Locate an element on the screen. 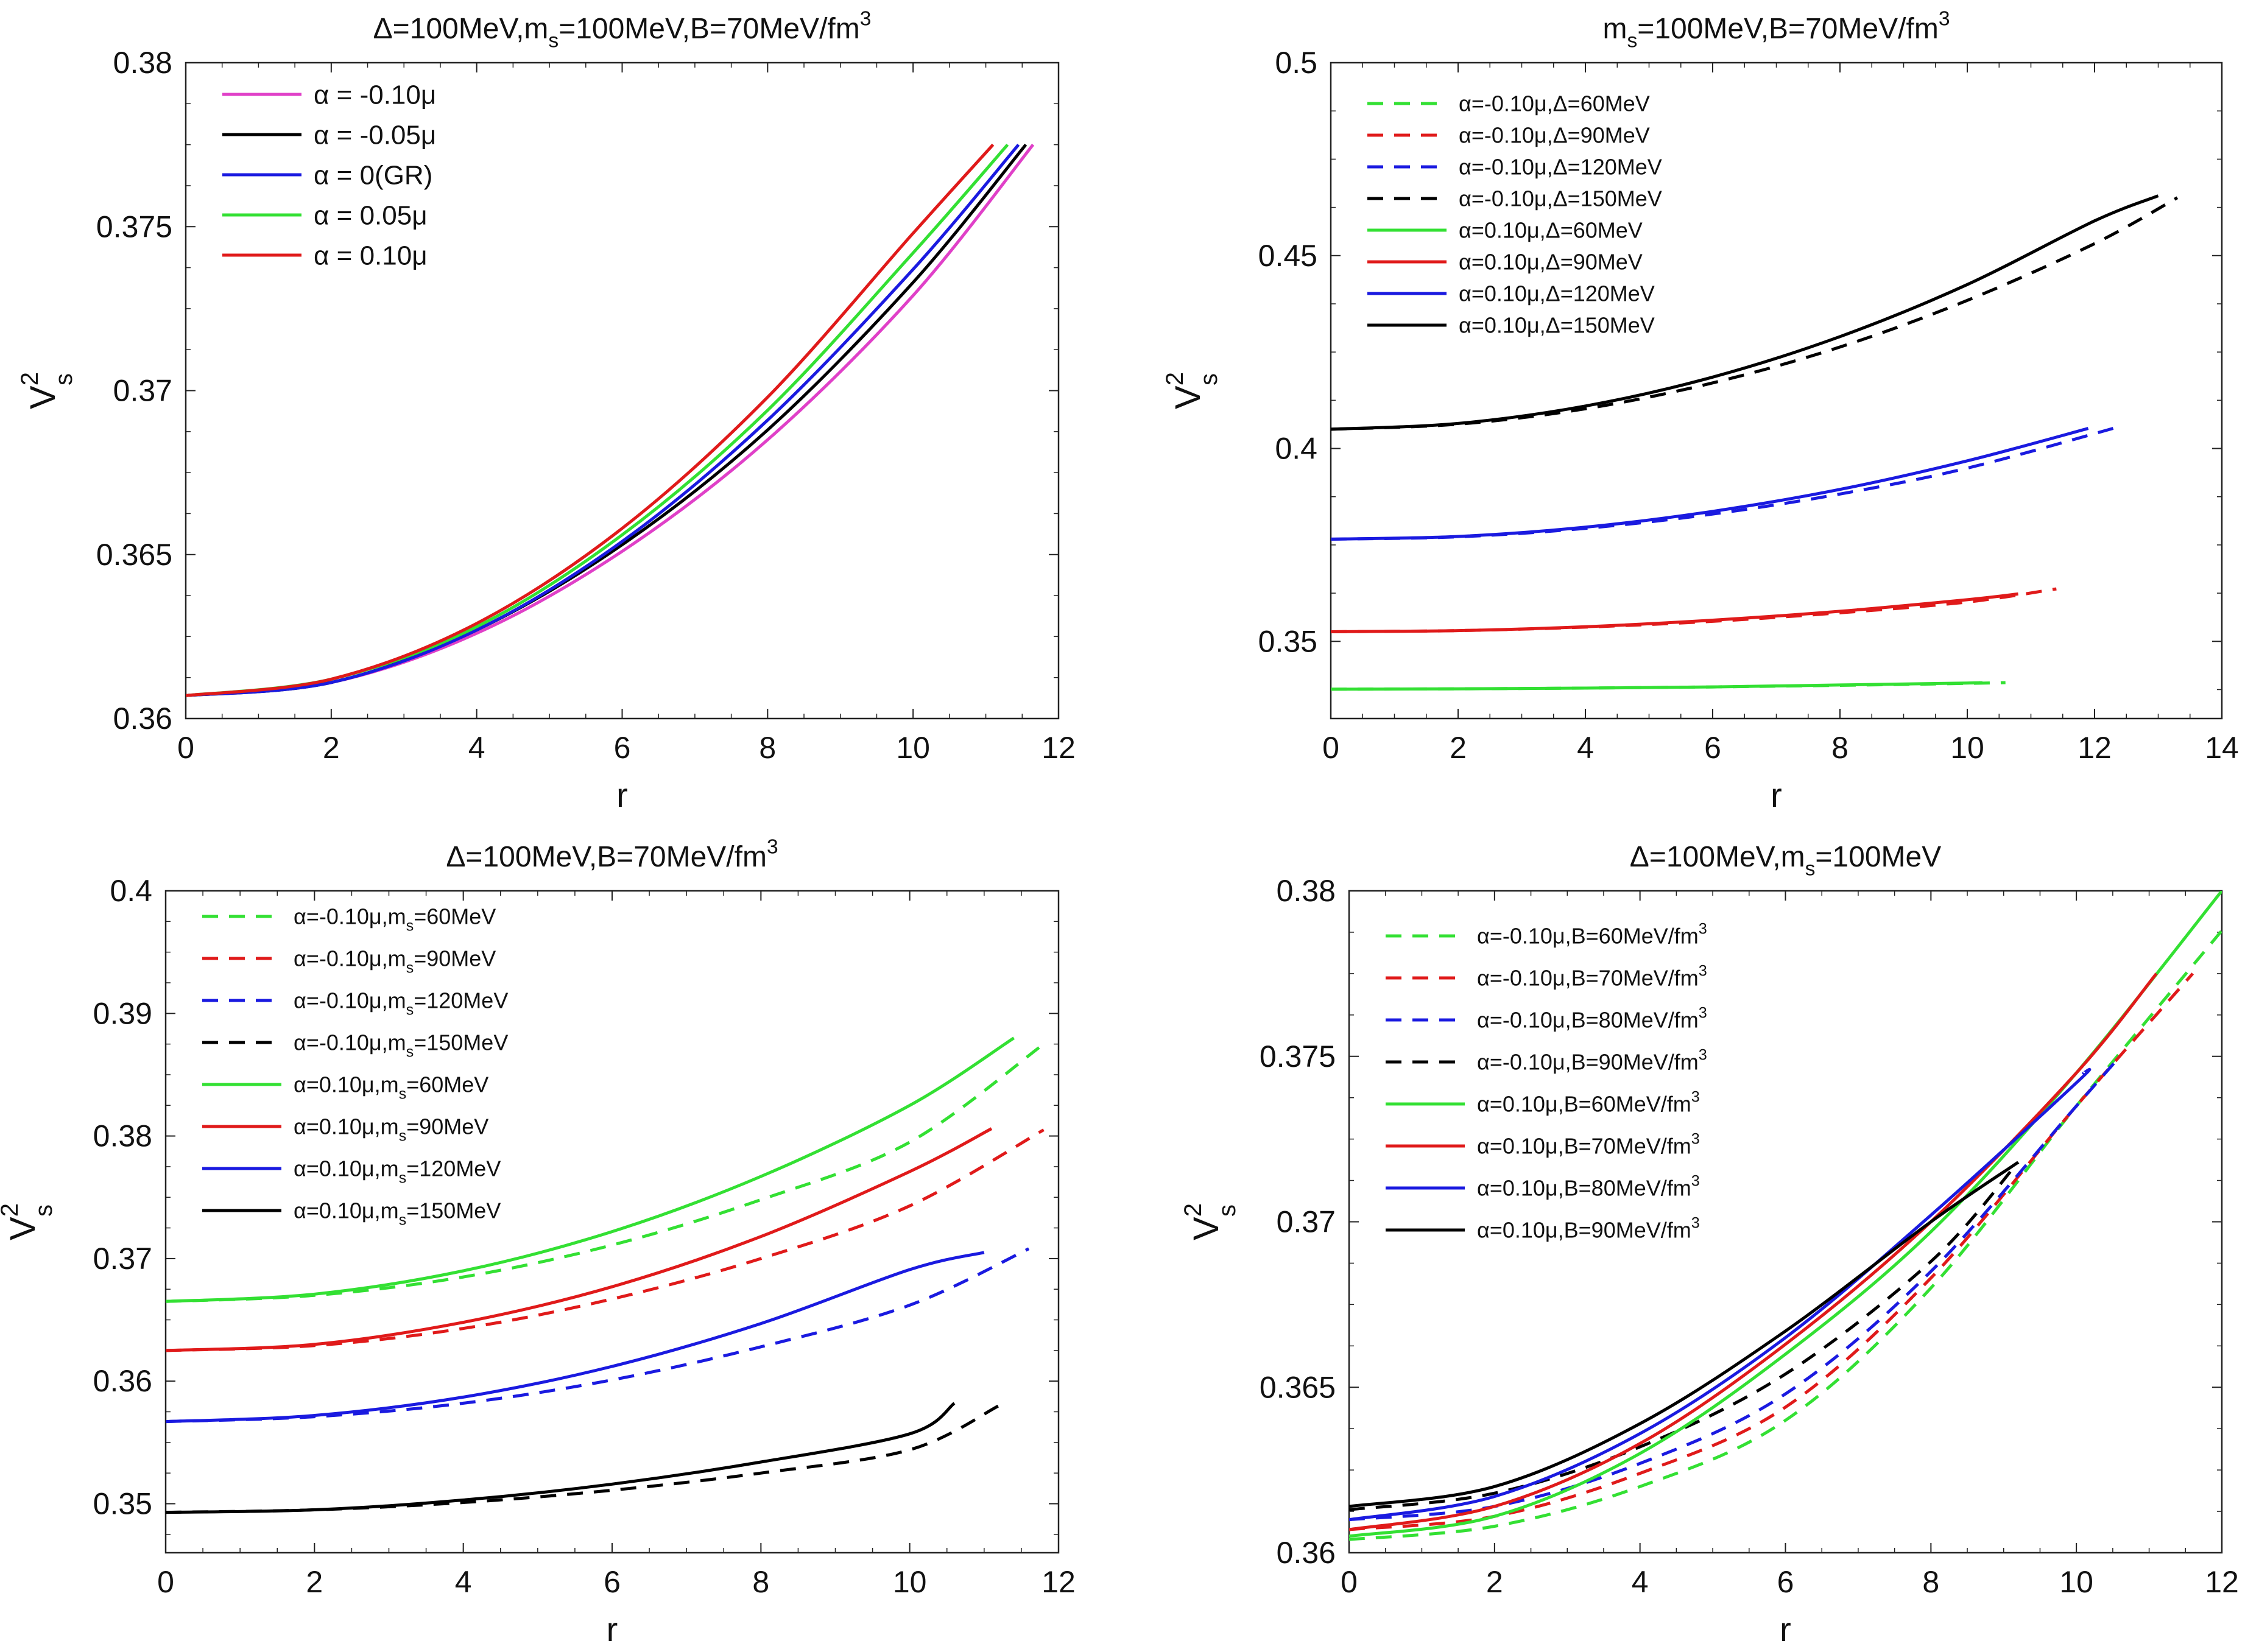  x-tick-label: 6 is located at coordinates (1712, 748).